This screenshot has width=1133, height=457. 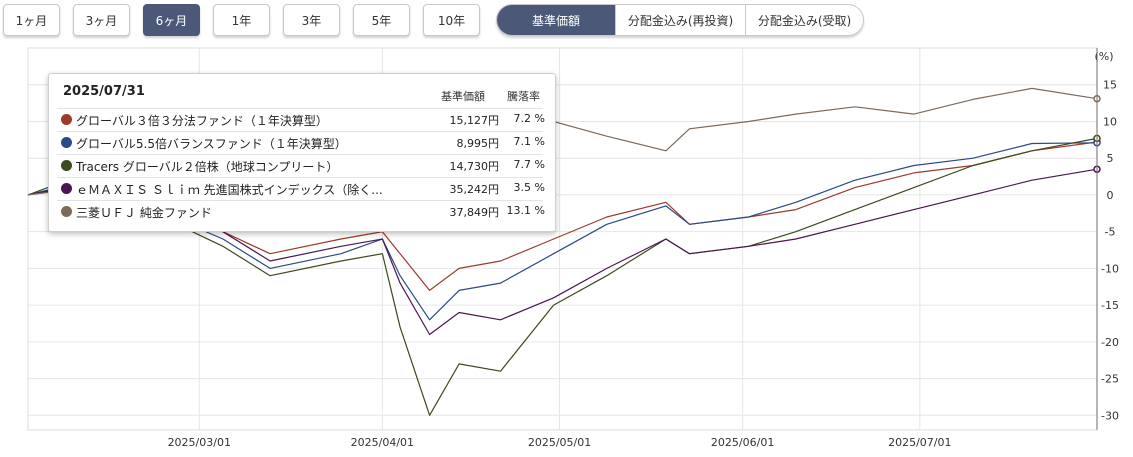 I want to click on y-tick-label: -15, so click(x=1110, y=305).